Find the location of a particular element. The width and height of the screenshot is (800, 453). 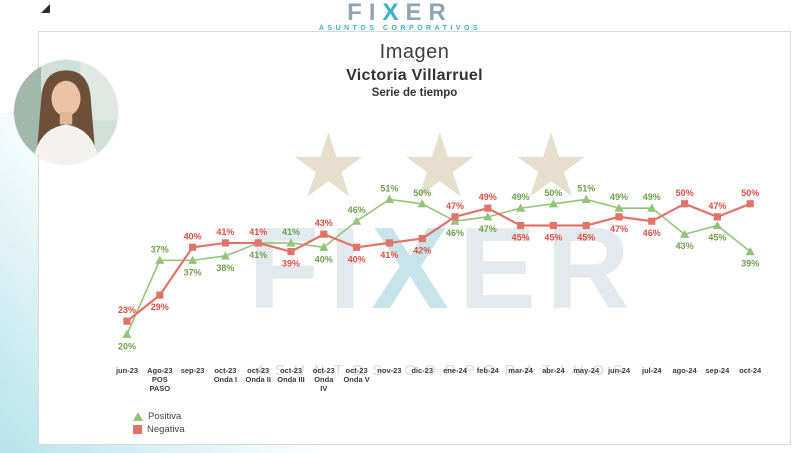

svg-text: sep-23 is located at coordinates (193, 370).